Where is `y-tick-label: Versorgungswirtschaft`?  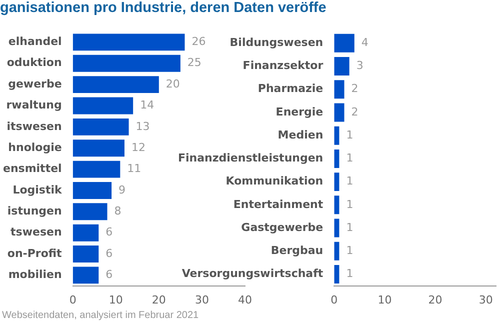 y-tick-label: Versorgungswirtschaft is located at coordinates (253, 273).